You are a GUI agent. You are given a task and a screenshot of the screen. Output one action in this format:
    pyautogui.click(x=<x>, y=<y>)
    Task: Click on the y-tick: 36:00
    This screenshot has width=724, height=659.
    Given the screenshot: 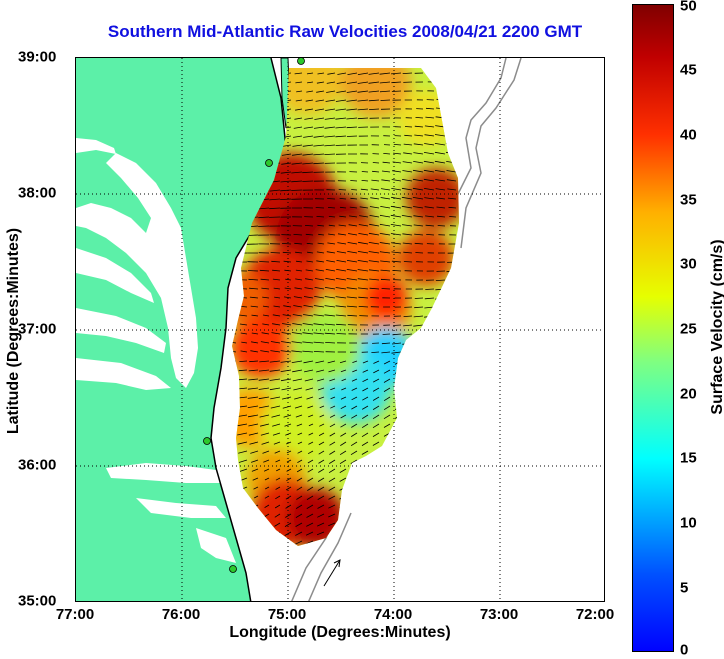 What is the action you would take?
    pyautogui.click(x=37, y=465)
    